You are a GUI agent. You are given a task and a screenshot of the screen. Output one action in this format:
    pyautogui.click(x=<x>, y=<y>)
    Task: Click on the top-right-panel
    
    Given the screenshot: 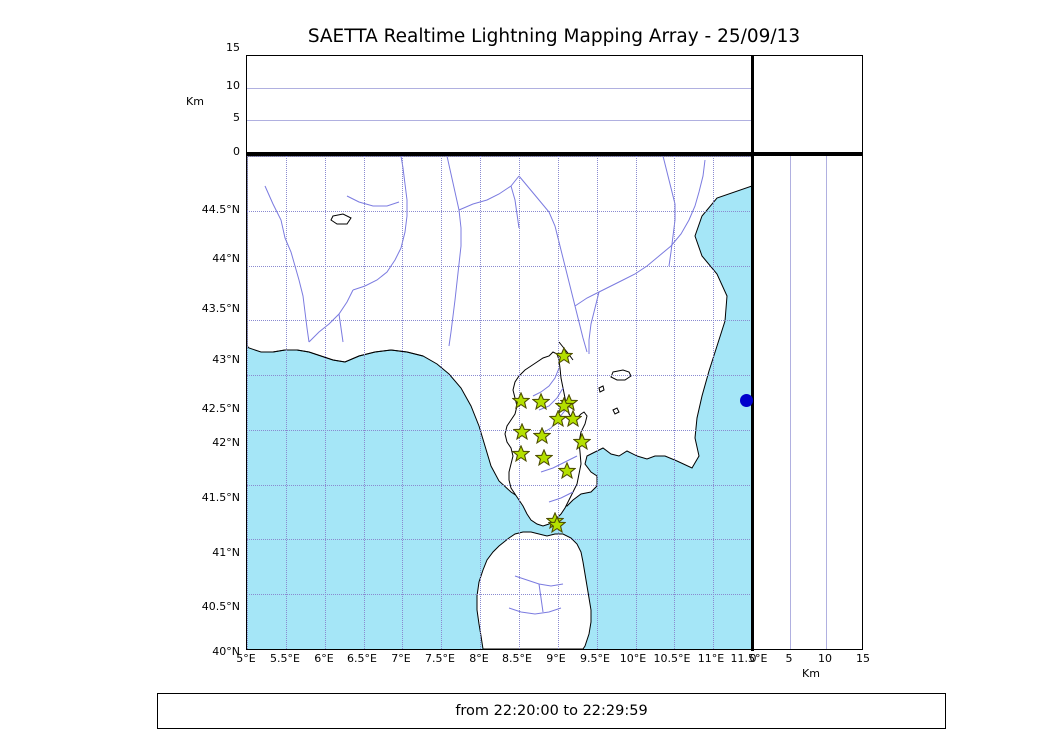 What is the action you would take?
    pyautogui.click(x=808, y=104)
    